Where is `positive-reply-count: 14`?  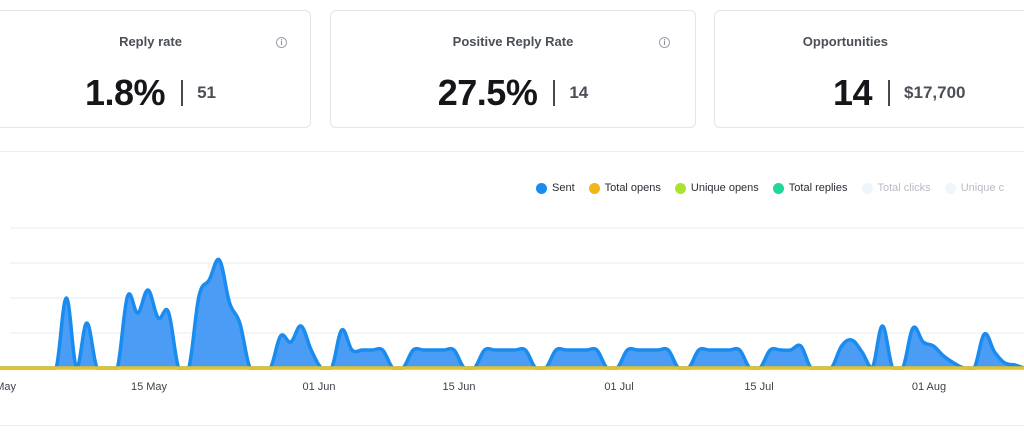 positive-reply-count: 14 is located at coordinates (579, 92).